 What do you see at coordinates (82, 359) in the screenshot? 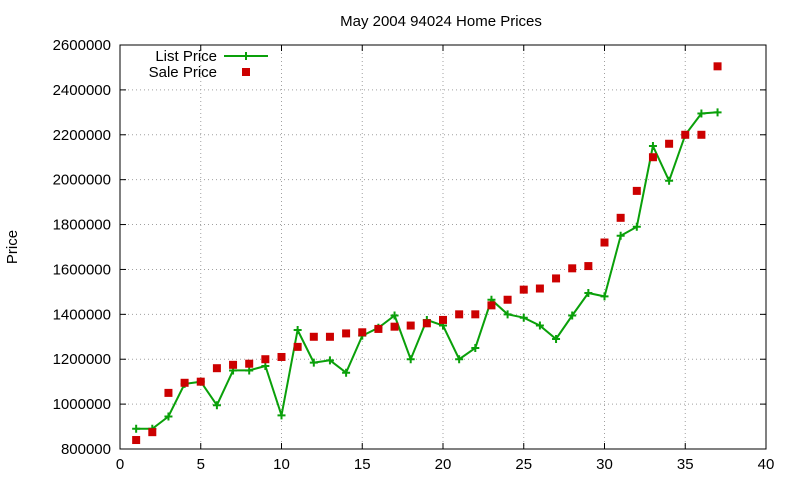
I see `y-tick-label: 1200000` at bounding box center [82, 359].